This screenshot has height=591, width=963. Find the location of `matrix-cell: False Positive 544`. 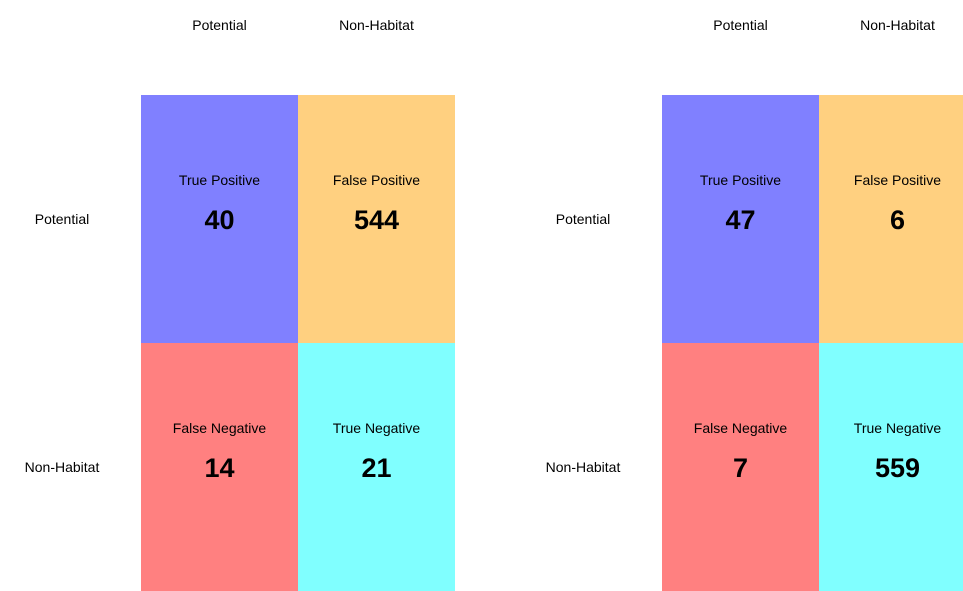

matrix-cell: False Positive 544 is located at coordinates (376, 219).